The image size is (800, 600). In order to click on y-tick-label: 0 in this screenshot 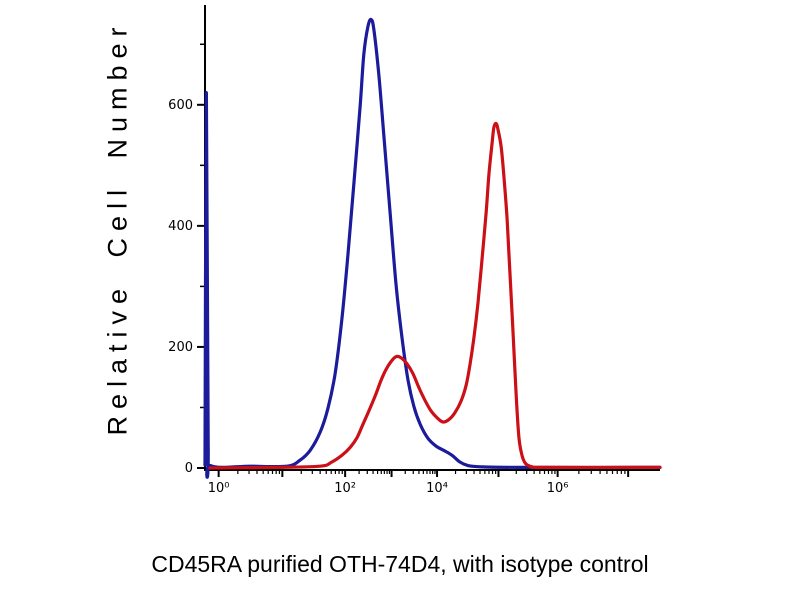, I will do `click(189, 468)`.